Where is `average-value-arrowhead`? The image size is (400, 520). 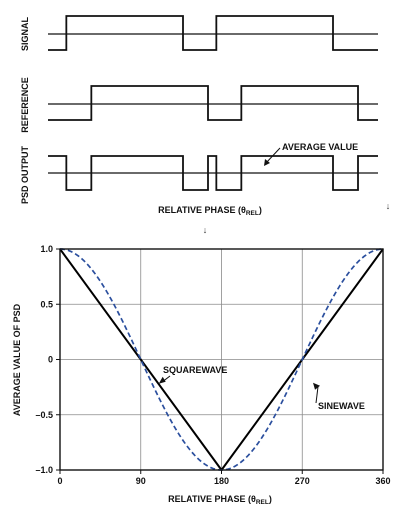
average-value-arrowhead is located at coordinates (267, 162).